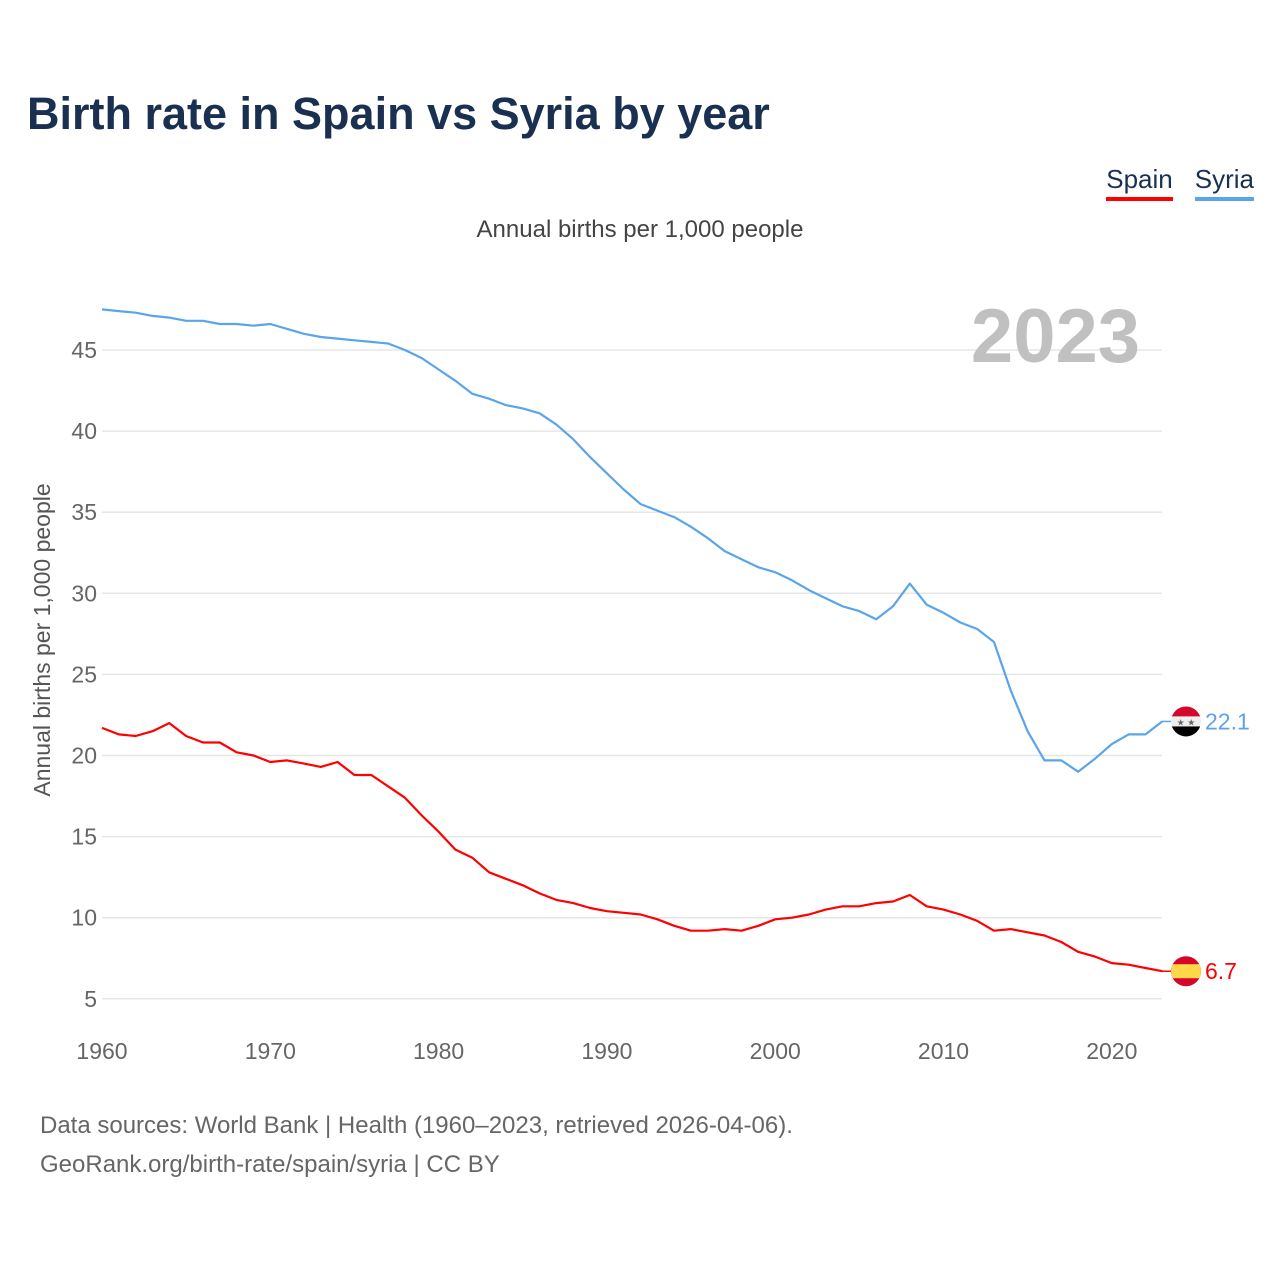  Describe the element at coordinates (1227, 721) in the screenshot. I see `end-value-label-syria: 22.1` at that location.